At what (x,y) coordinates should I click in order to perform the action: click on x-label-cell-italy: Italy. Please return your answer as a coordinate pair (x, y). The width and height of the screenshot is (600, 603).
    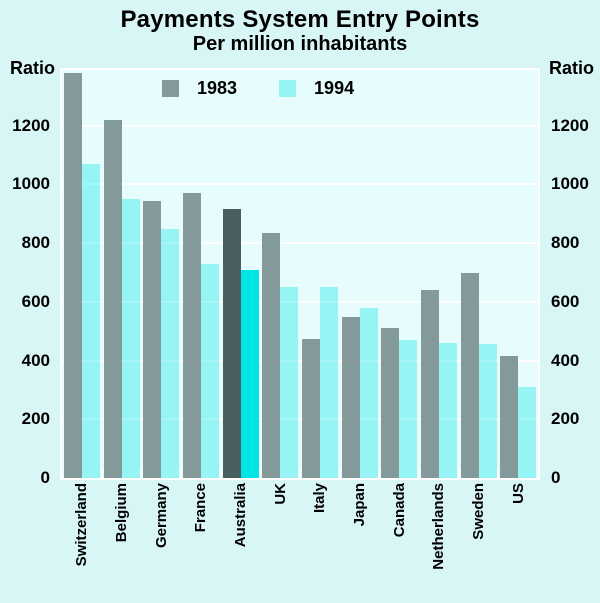
    Looking at the image, I should click on (320, 542).